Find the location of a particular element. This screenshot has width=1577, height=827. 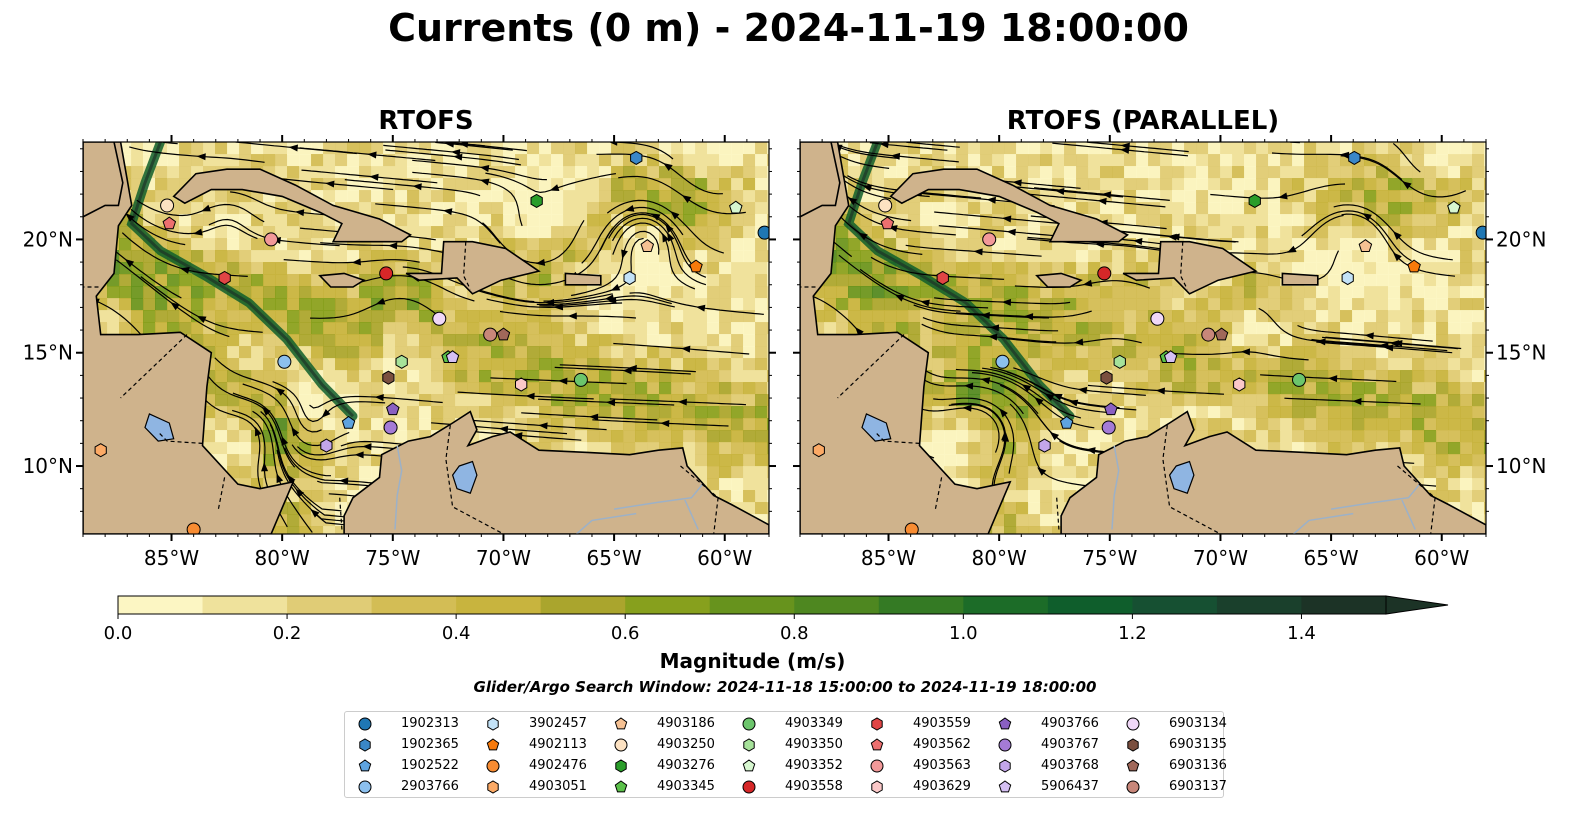

colorbar-tick-label: 0.8 is located at coordinates (794, 631).